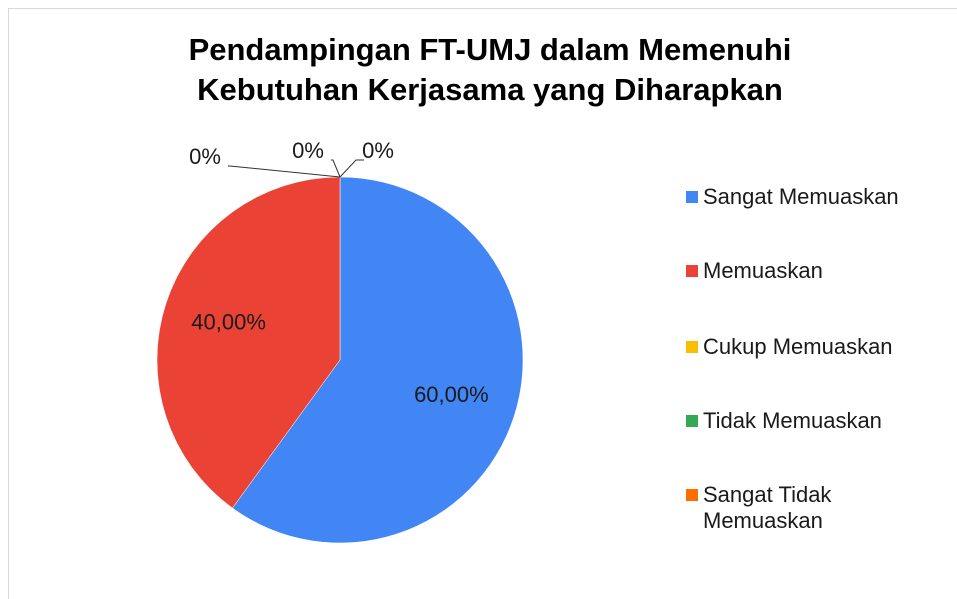 The width and height of the screenshot is (957, 599). I want to click on legend-label: Tidak Memuaskan, so click(792, 420).